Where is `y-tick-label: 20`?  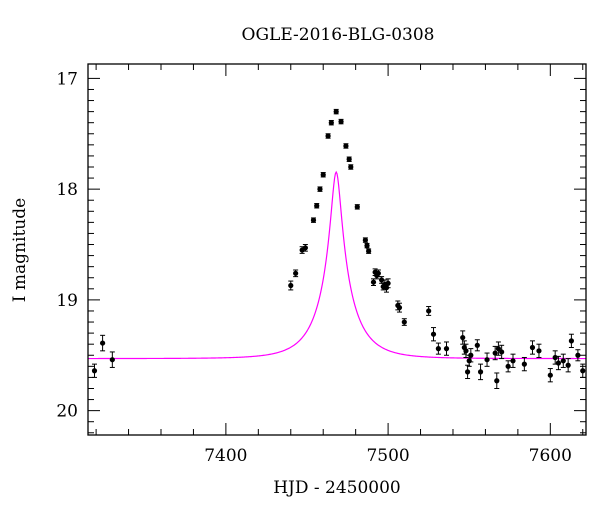 y-tick-label: 20 is located at coordinates (67, 412).